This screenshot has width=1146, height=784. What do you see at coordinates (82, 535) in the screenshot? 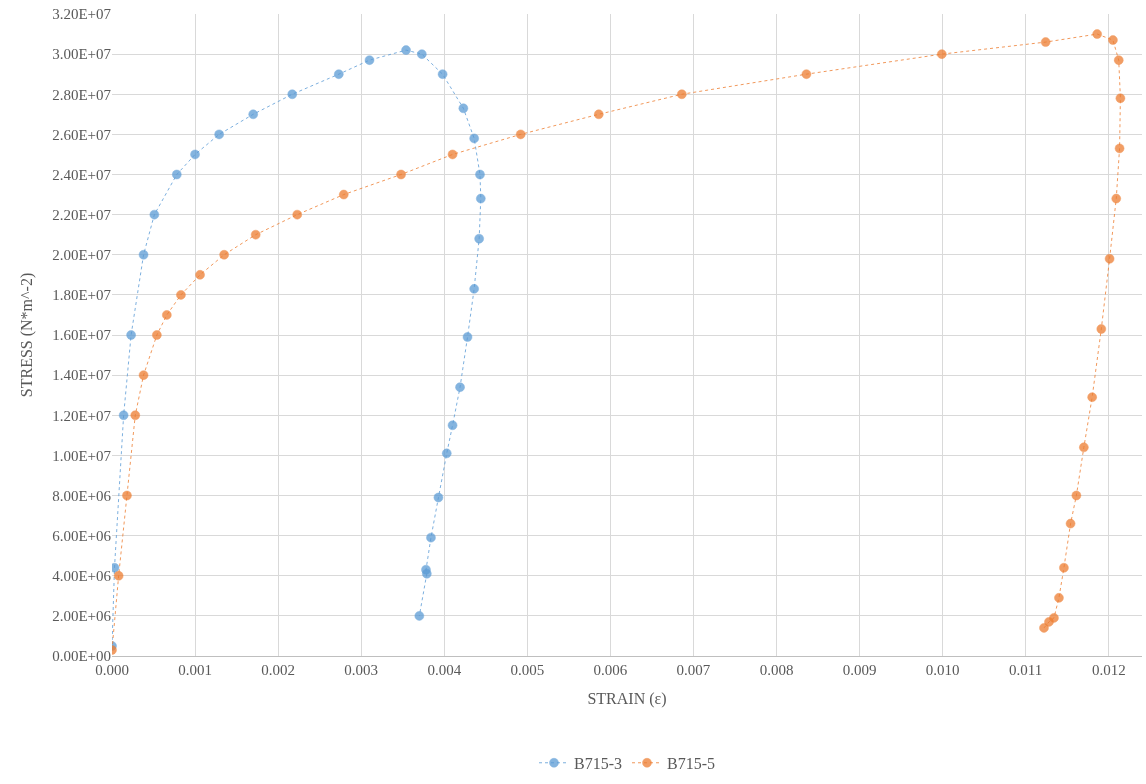
I see `y-tick-label: 6.00E+06` at bounding box center [82, 535].